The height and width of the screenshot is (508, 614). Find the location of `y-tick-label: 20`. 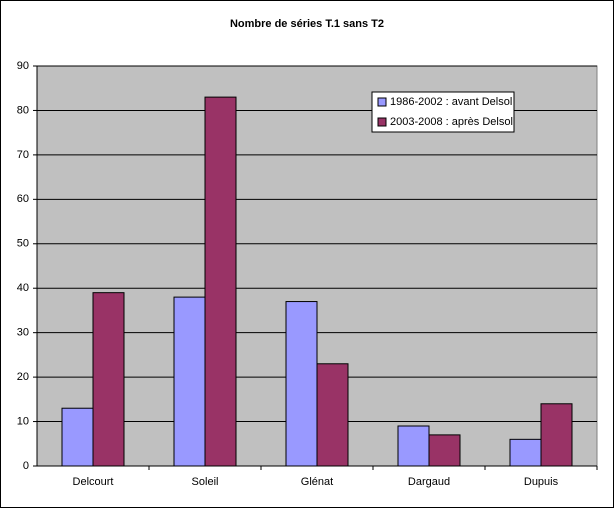

y-tick-label: 20 is located at coordinates (23, 377).